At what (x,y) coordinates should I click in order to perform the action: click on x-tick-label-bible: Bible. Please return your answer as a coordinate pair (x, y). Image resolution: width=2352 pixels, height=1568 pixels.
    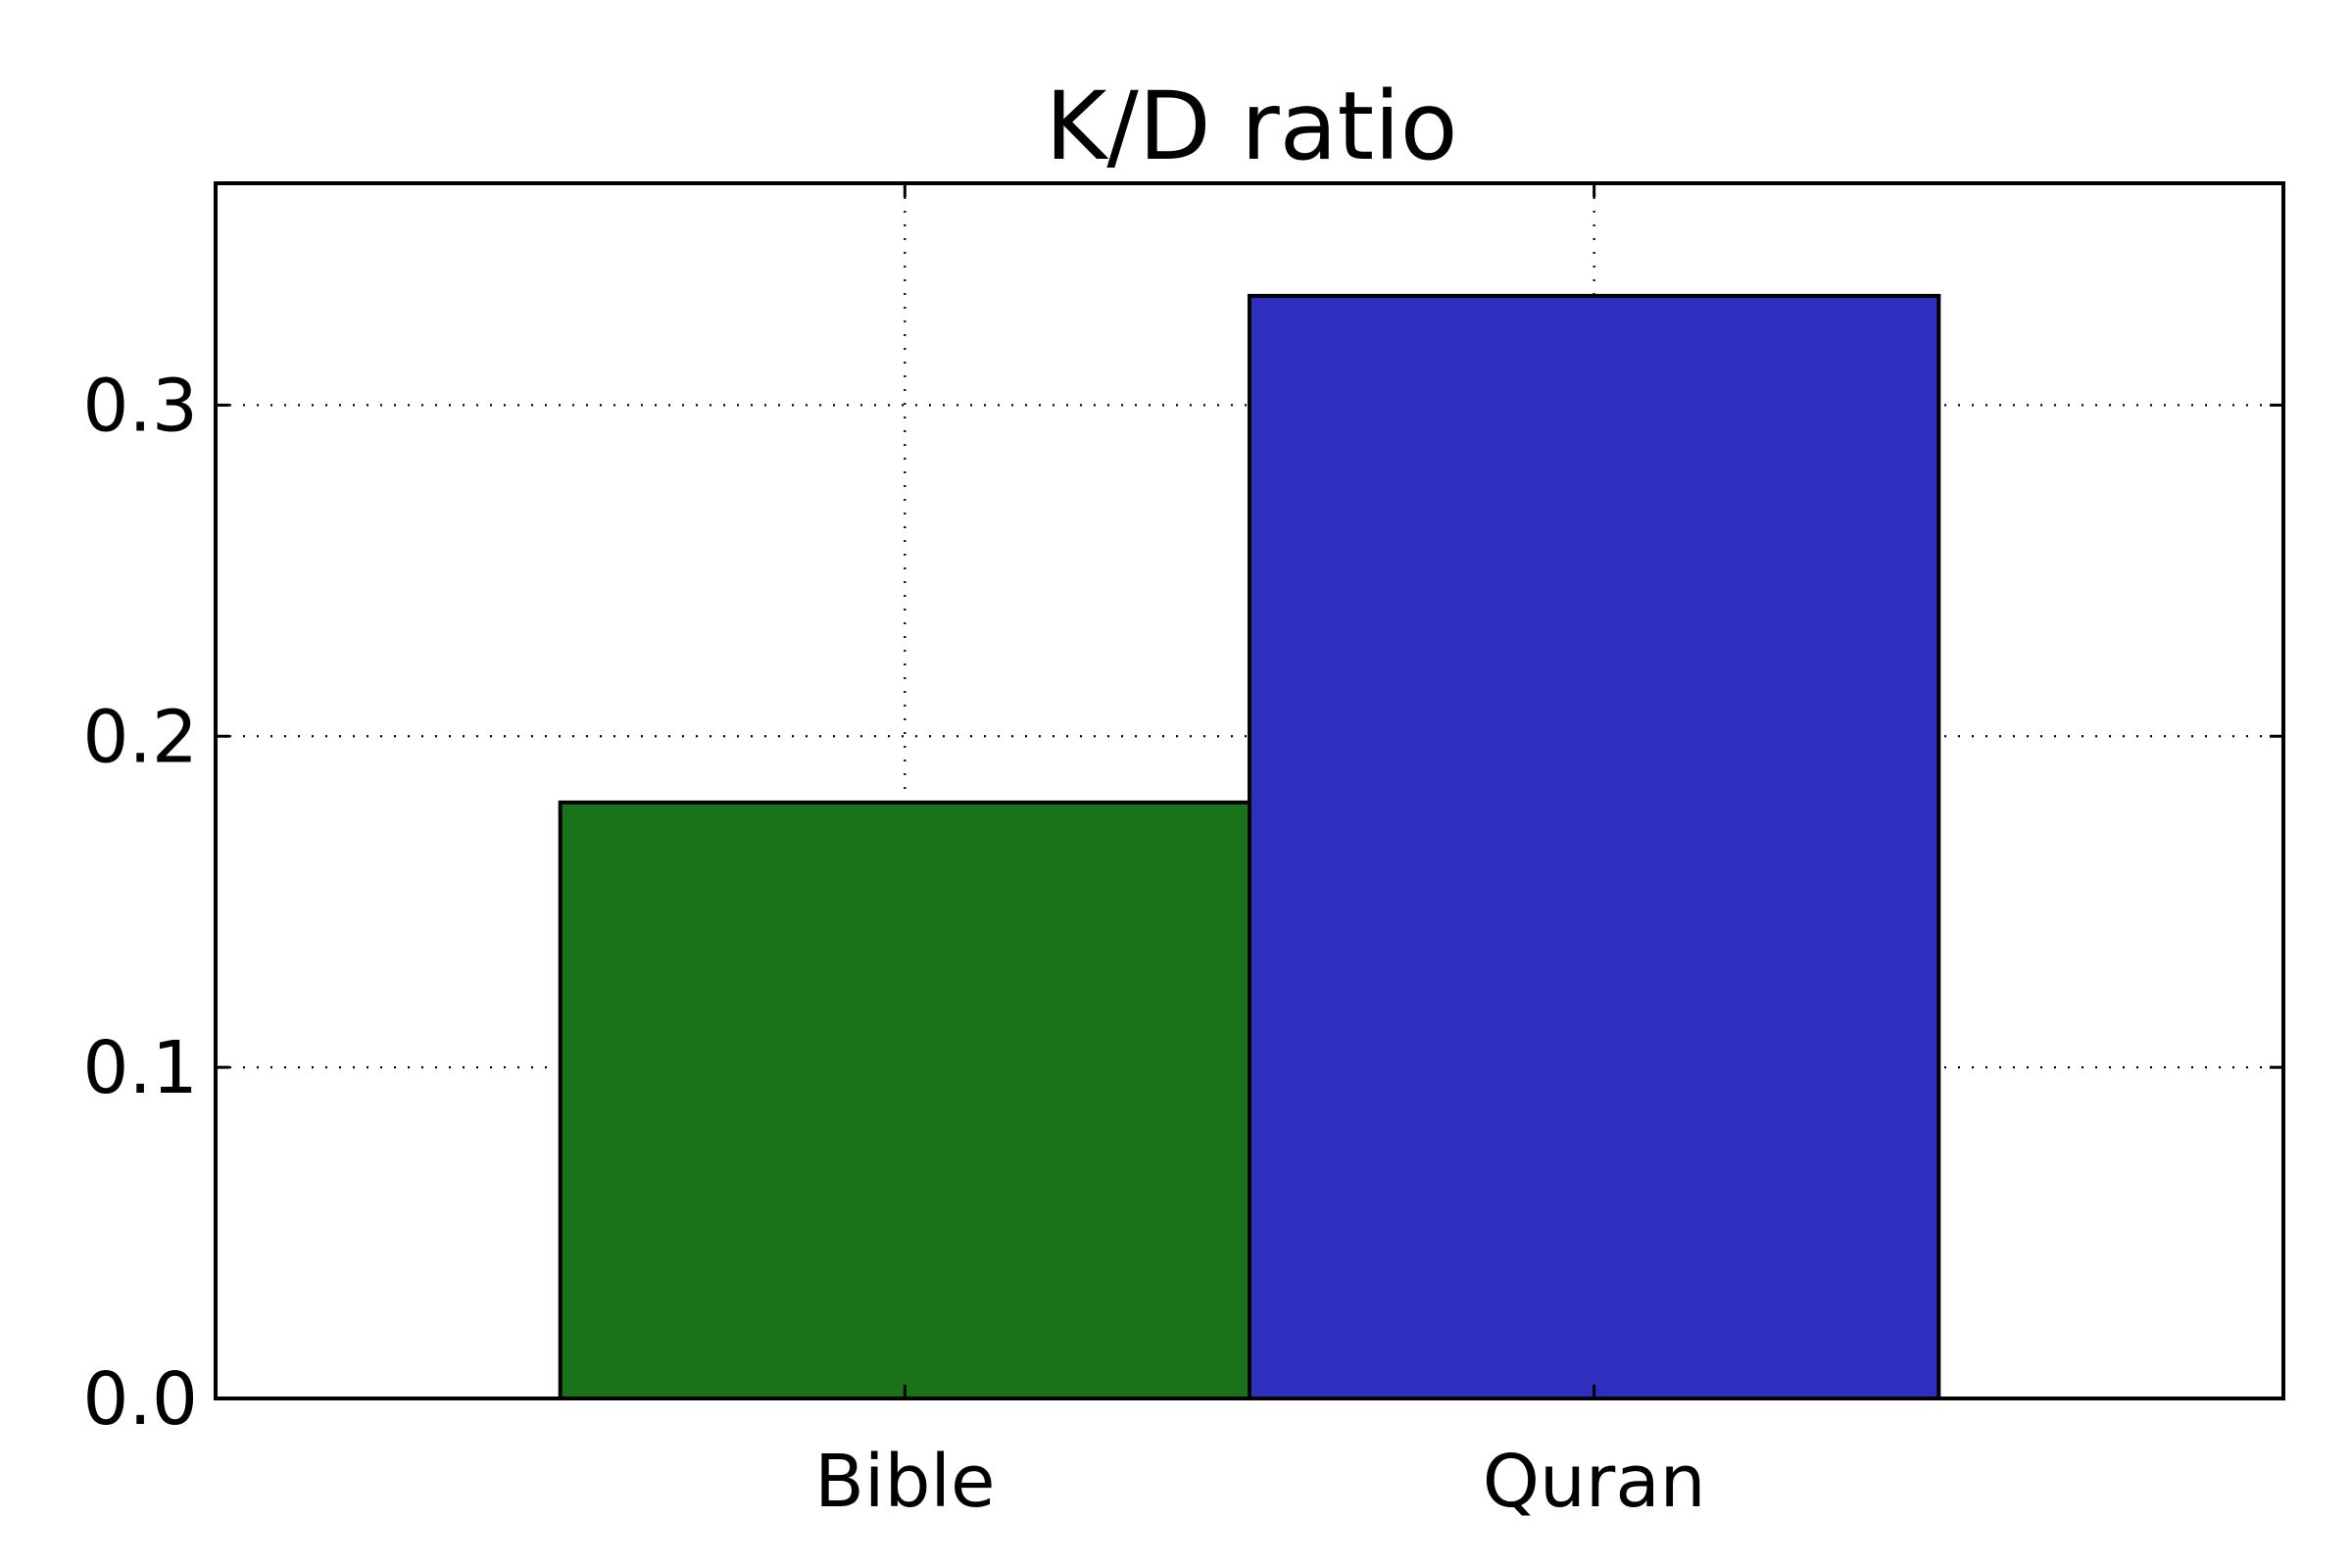
    Looking at the image, I should click on (904, 1482).